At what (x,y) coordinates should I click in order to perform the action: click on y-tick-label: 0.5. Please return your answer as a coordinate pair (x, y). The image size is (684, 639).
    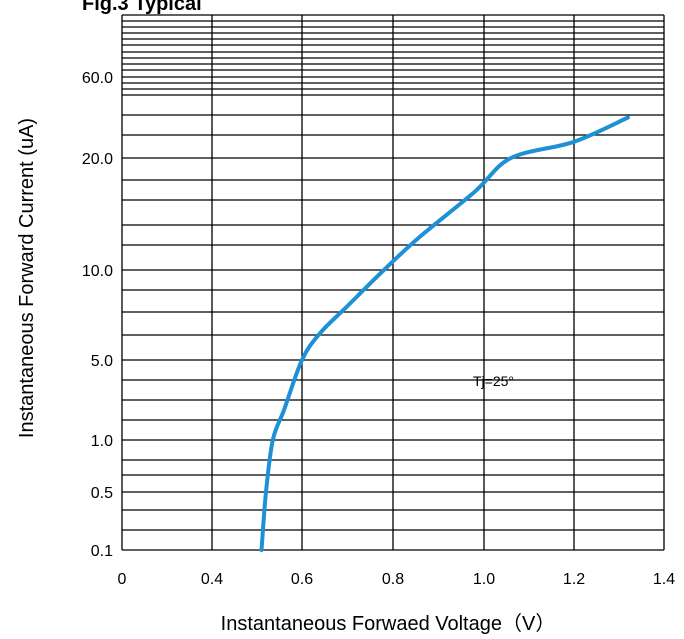
    Looking at the image, I should click on (102, 493).